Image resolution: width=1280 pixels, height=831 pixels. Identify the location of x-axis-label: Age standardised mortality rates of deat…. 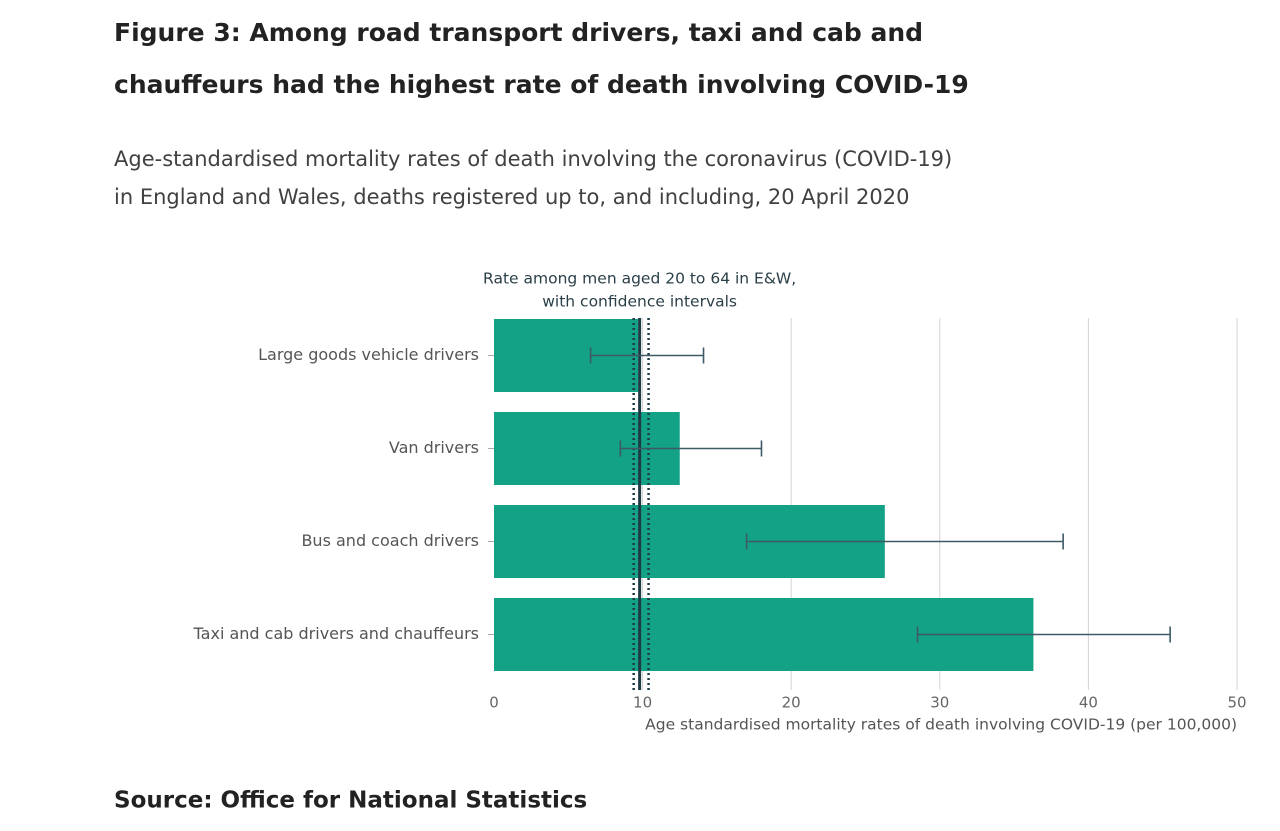
(941, 725).